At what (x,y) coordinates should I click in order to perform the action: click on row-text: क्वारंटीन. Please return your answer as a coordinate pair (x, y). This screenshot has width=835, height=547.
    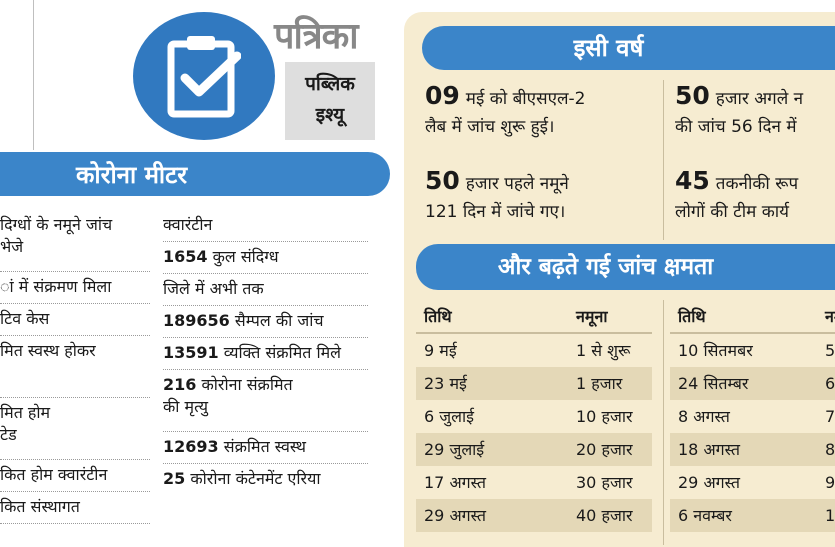
    Looking at the image, I should click on (188, 224).